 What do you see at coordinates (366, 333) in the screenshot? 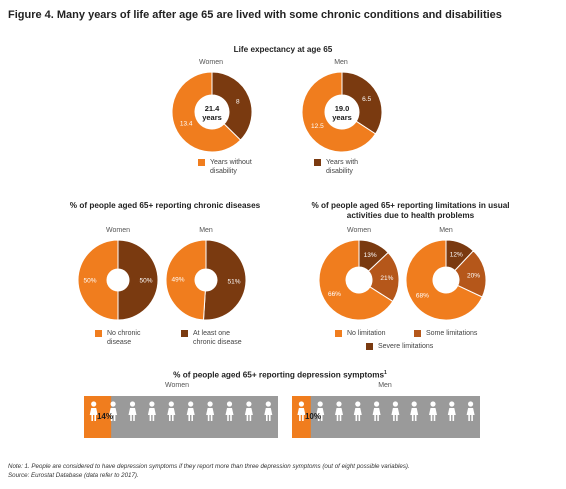
I see `lim-legend-no-text: No limitation` at bounding box center [366, 333].